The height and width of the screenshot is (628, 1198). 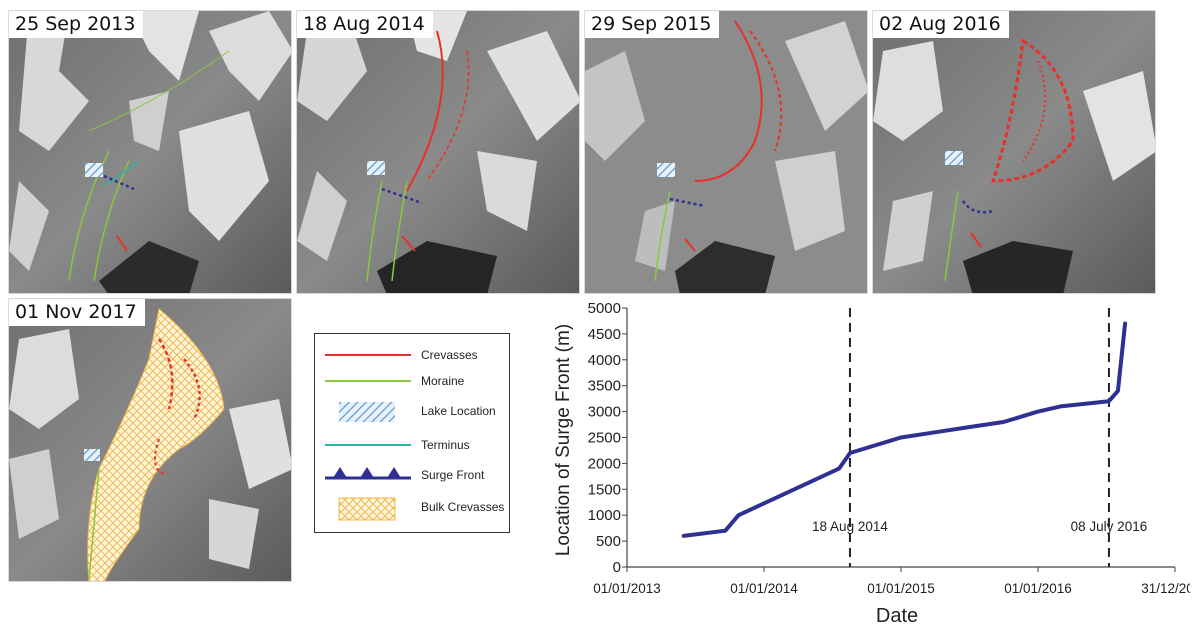 I want to click on legend-label: Terminus, so click(x=445, y=445).